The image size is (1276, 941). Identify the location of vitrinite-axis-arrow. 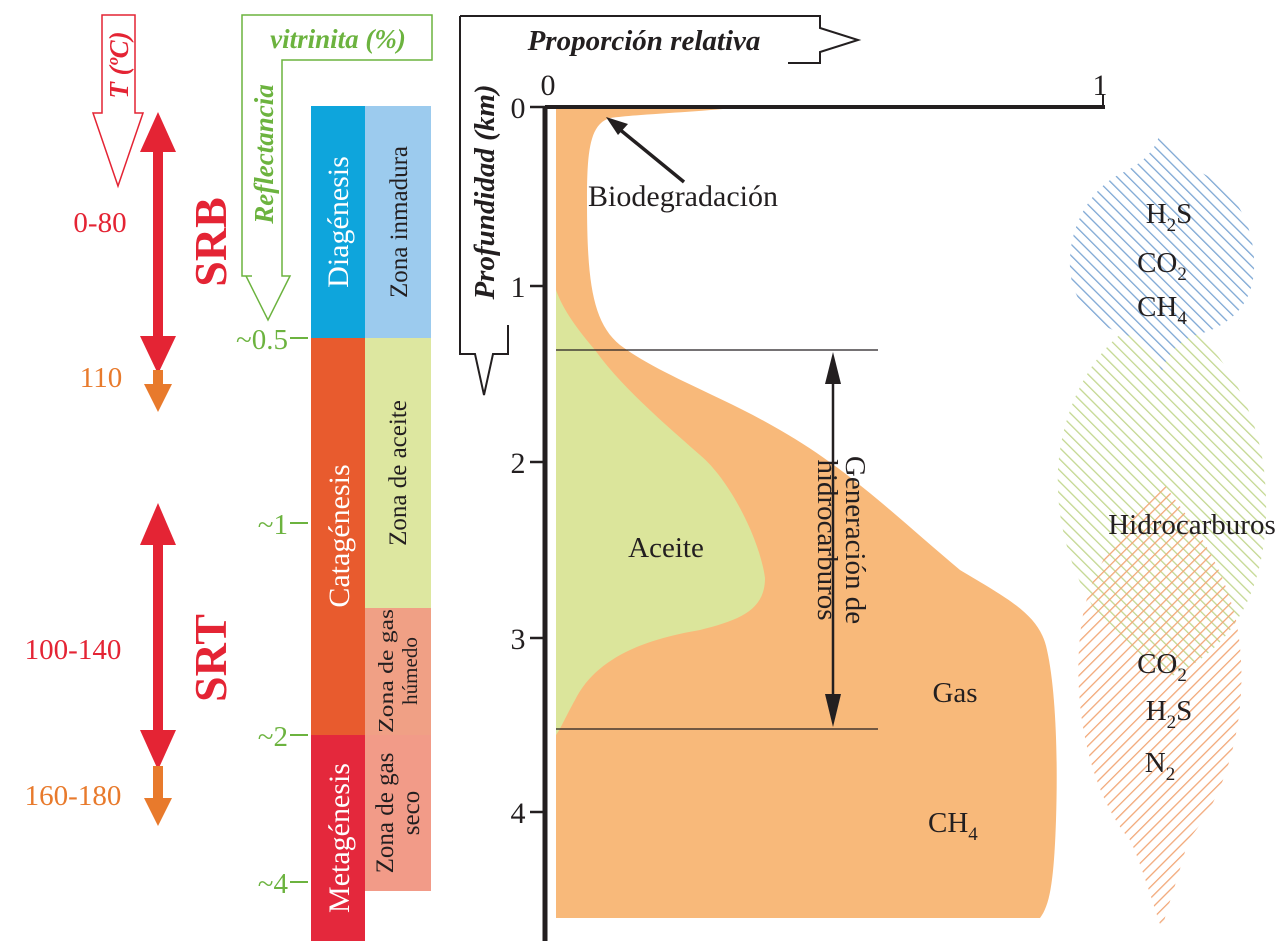
(337, 168).